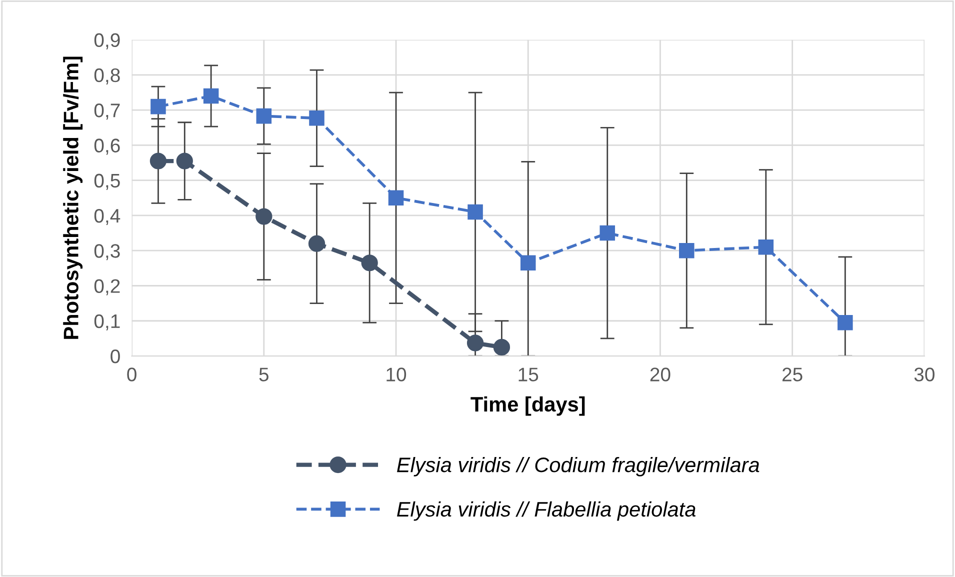 The image size is (955, 577). I want to click on x-tick-label: 30, so click(924, 375).